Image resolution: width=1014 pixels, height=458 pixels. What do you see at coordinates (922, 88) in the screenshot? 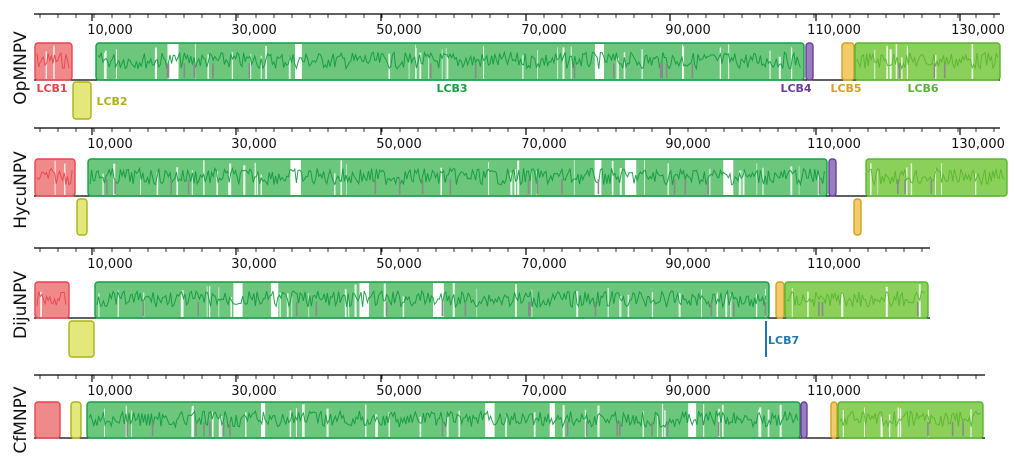
I see `lcb-label-lcb6: LCB6` at bounding box center [922, 88].